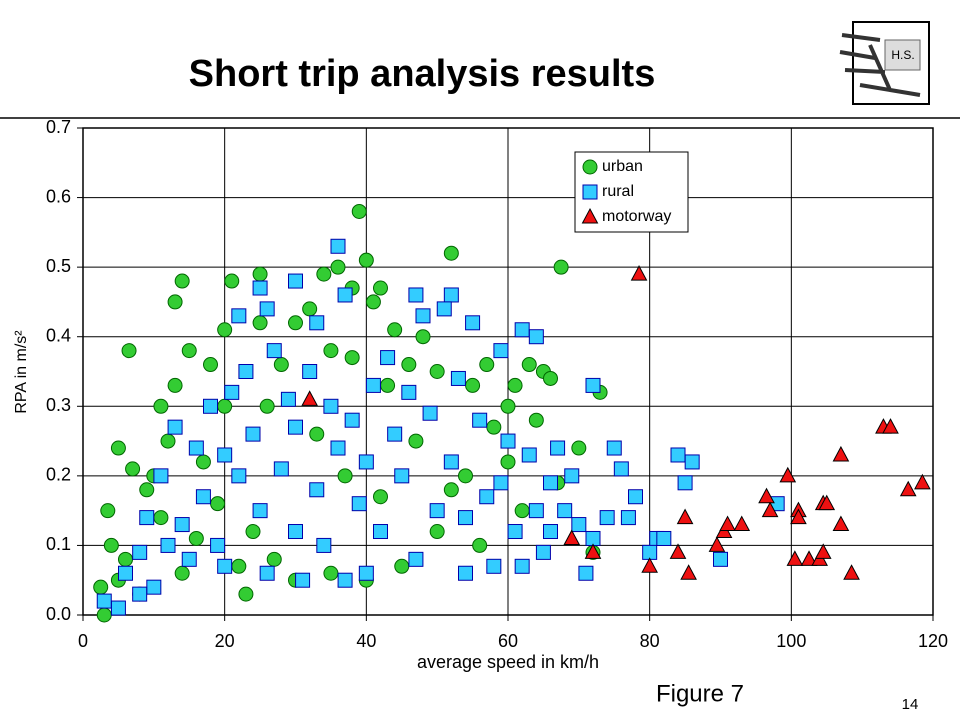  What do you see at coordinates (58, 405) in the screenshot?
I see `y-tick-label: 0.3` at bounding box center [58, 405].